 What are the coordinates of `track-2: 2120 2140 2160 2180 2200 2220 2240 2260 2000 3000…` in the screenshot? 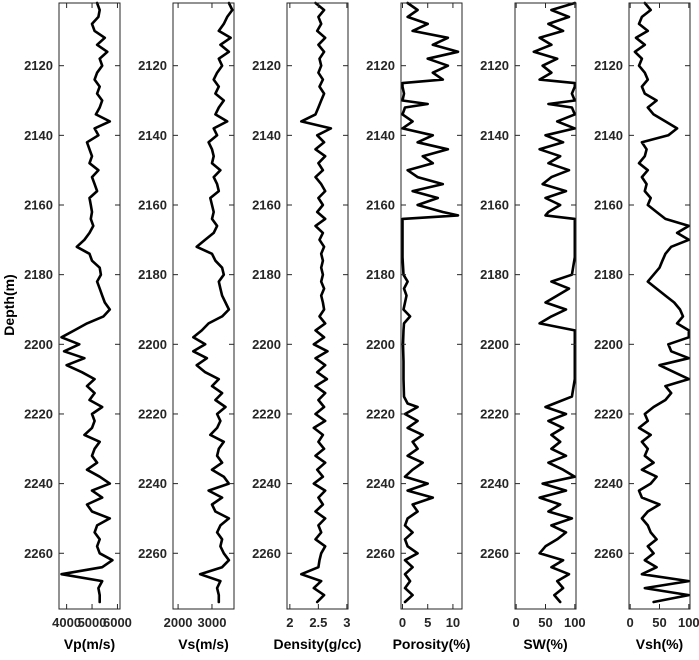 It's located at (186, 326).